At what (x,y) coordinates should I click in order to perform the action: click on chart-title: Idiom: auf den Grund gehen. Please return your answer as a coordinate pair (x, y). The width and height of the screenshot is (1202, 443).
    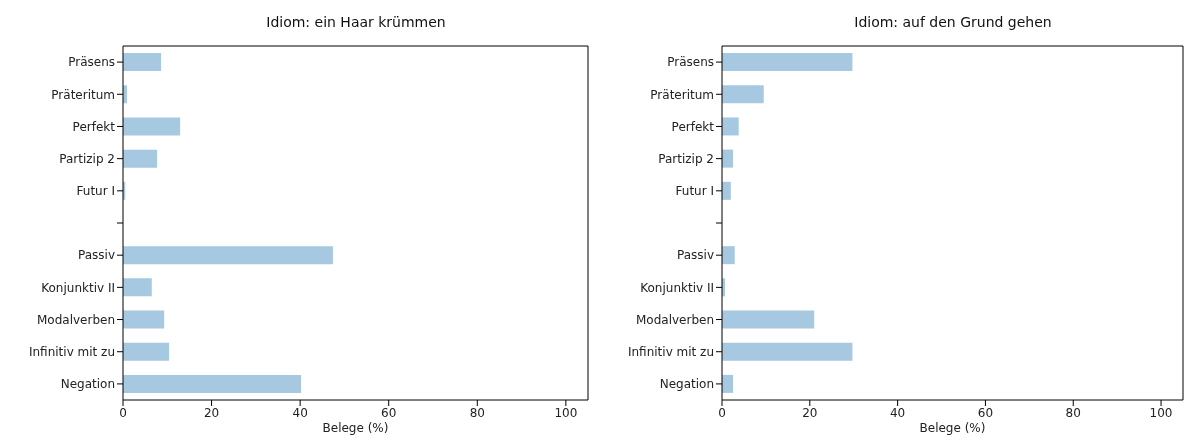
    Looking at the image, I should click on (953, 22).